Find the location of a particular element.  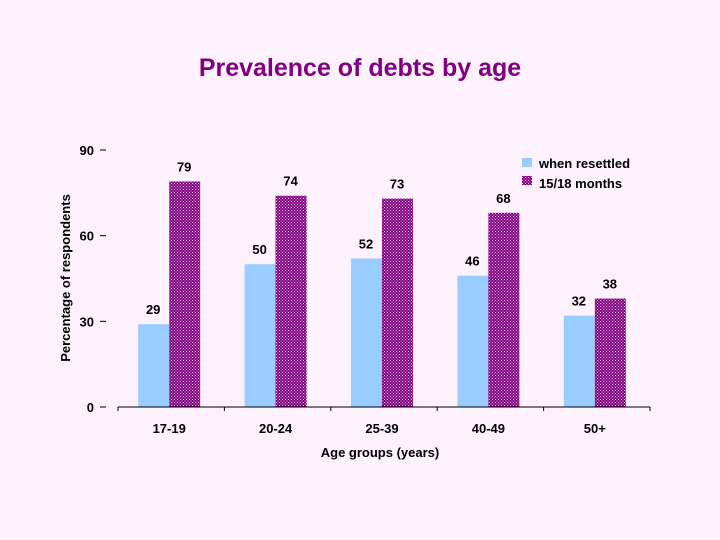

value-label: 32 is located at coordinates (579, 301).